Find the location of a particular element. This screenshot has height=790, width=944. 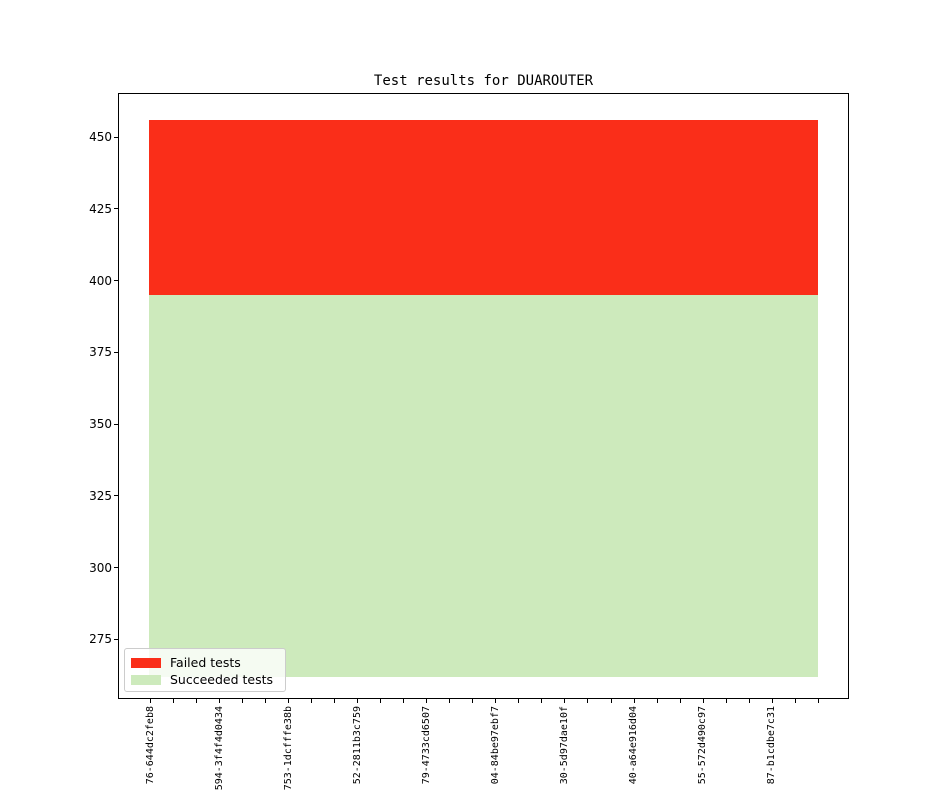

y-tick-label: 275 is located at coordinates (100, 639).